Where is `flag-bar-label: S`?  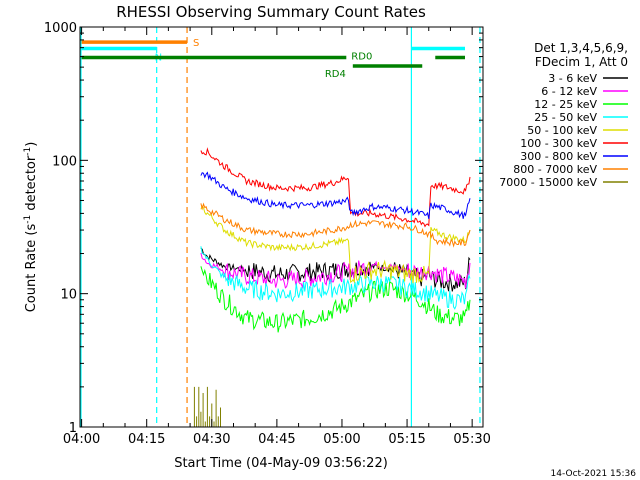
flag-bar-label: S is located at coordinates (196, 43).